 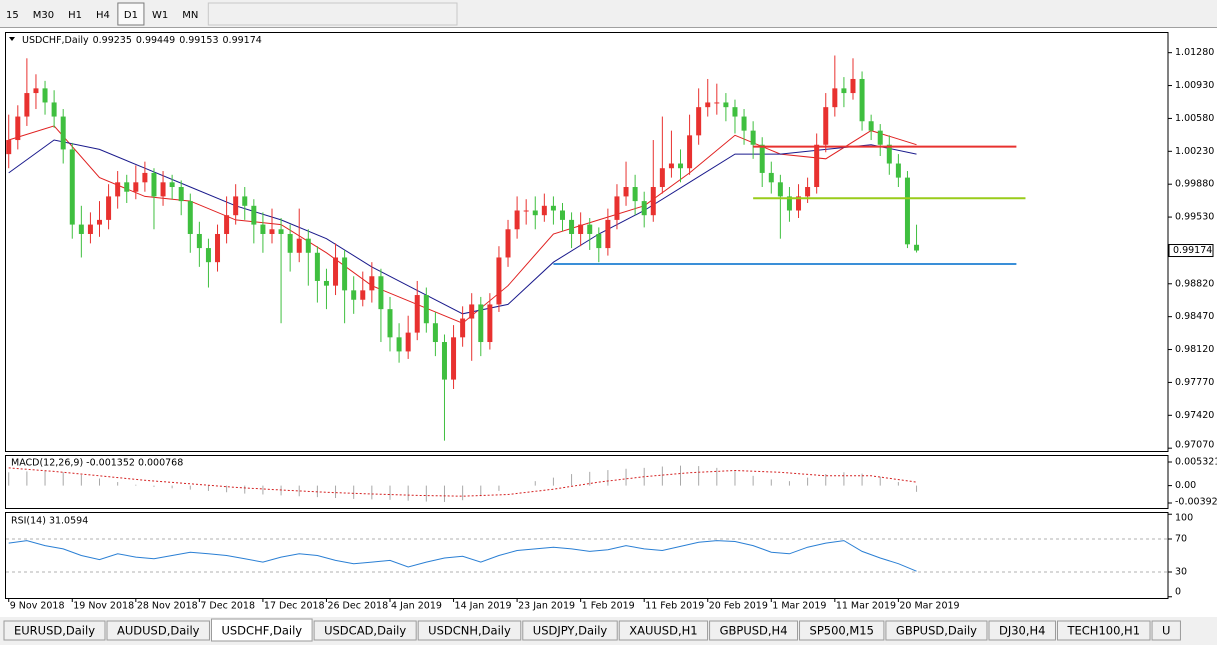 I want to click on timeframe-button: W1, so click(x=160, y=14).